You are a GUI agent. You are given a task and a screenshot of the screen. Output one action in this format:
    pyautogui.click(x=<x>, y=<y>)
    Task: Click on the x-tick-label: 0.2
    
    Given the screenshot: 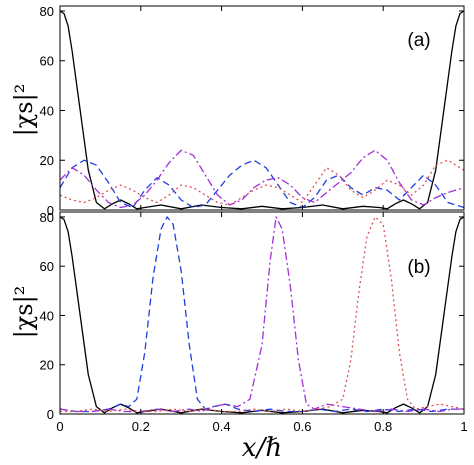 What is the action you would take?
    pyautogui.click(x=141, y=426)
    